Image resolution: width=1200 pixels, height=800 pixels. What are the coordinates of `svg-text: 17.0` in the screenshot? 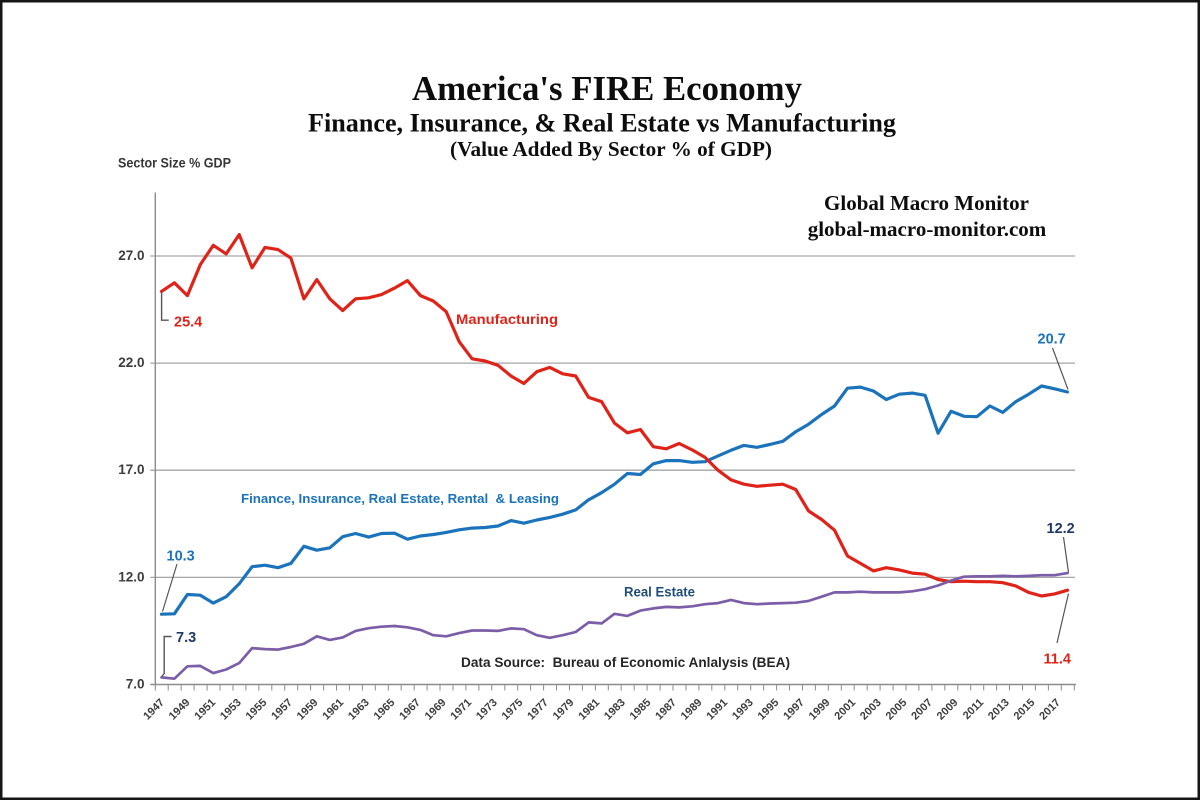 It's located at (131, 469).